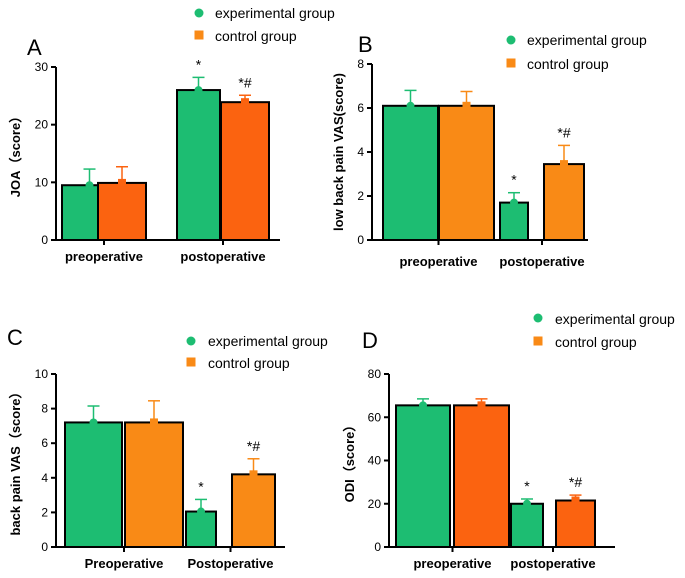 The image size is (685, 578). Describe the element at coordinates (15, 460) in the screenshot. I see `y-axis-label: back pain VAS（score）` at that location.